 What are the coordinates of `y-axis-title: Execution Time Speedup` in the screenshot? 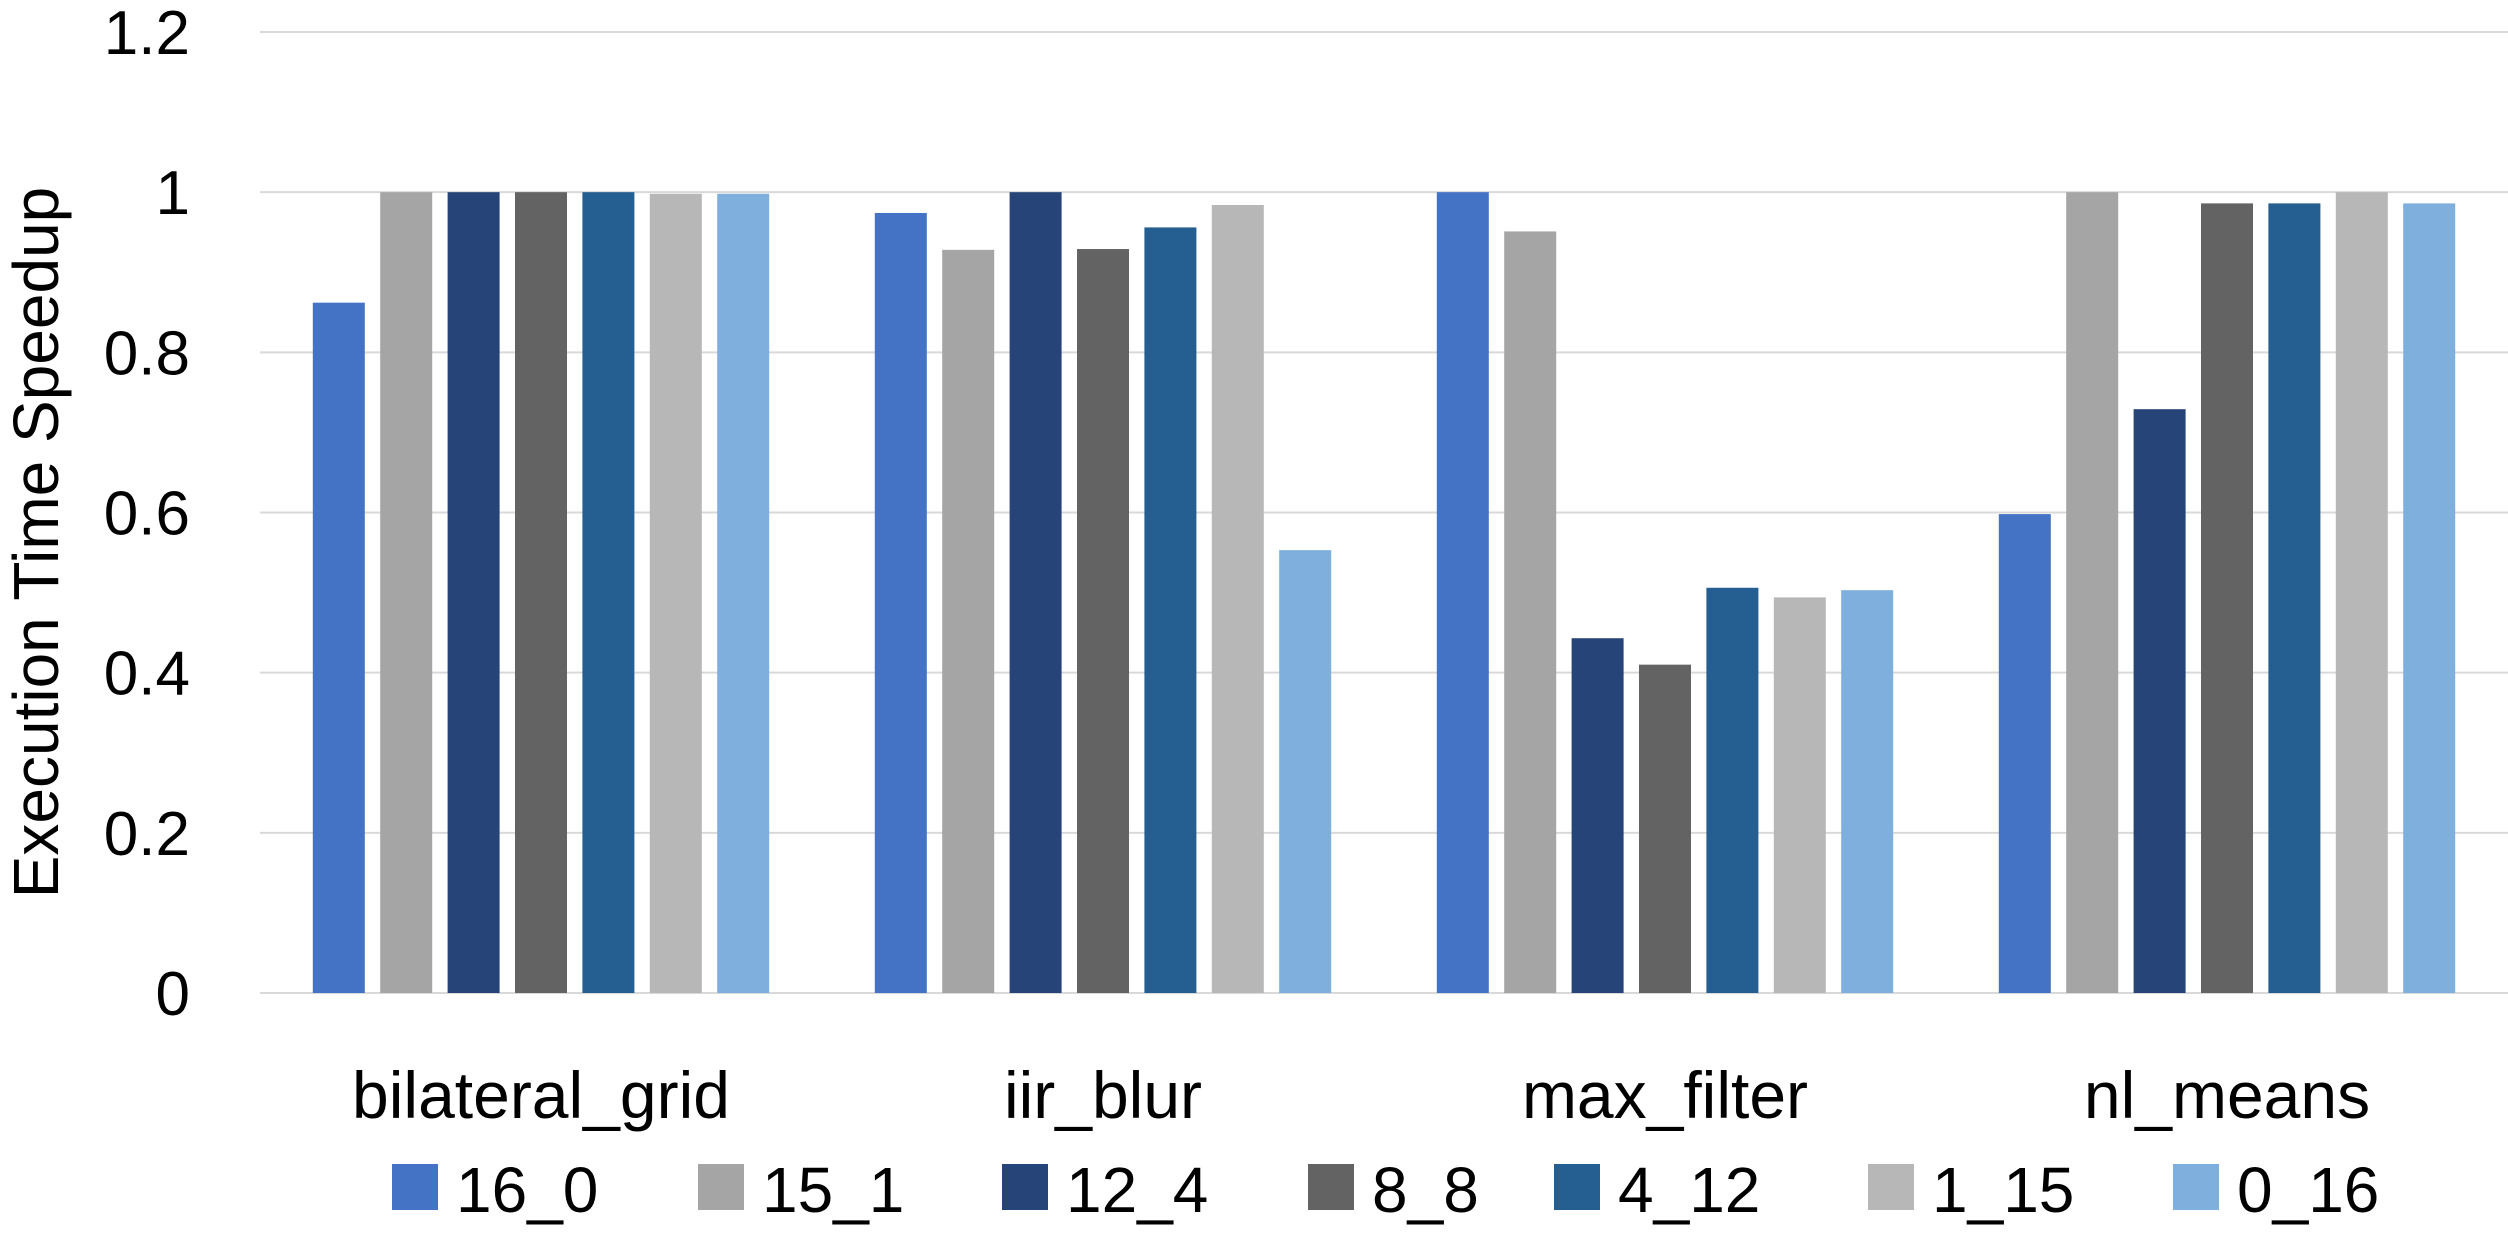 It's located at (36, 543).